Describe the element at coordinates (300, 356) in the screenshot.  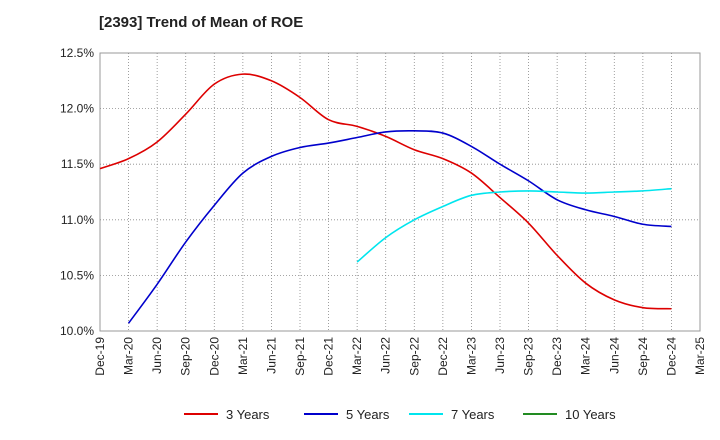
I see `x-tick-label: Sep-21` at that location.